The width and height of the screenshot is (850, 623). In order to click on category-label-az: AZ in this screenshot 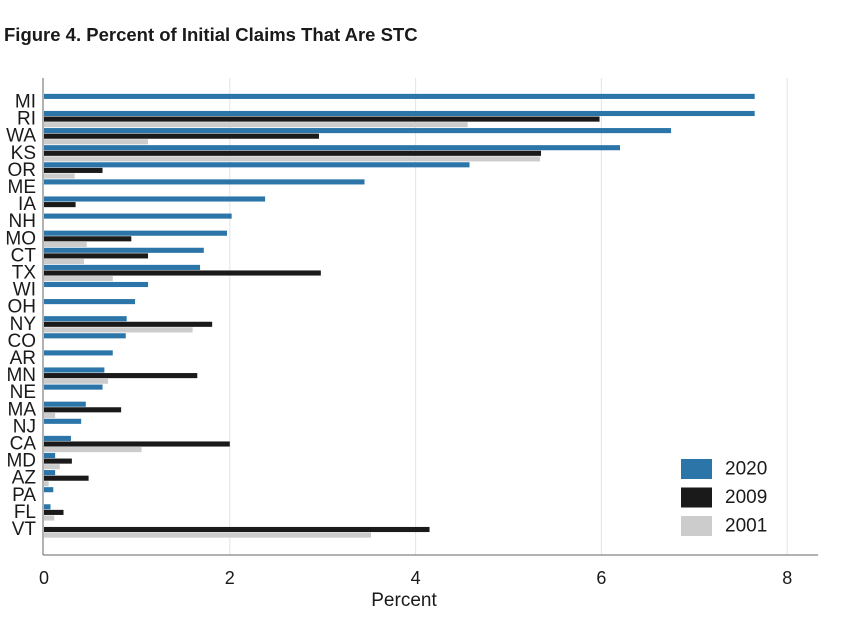, I will do `click(24, 478)`.